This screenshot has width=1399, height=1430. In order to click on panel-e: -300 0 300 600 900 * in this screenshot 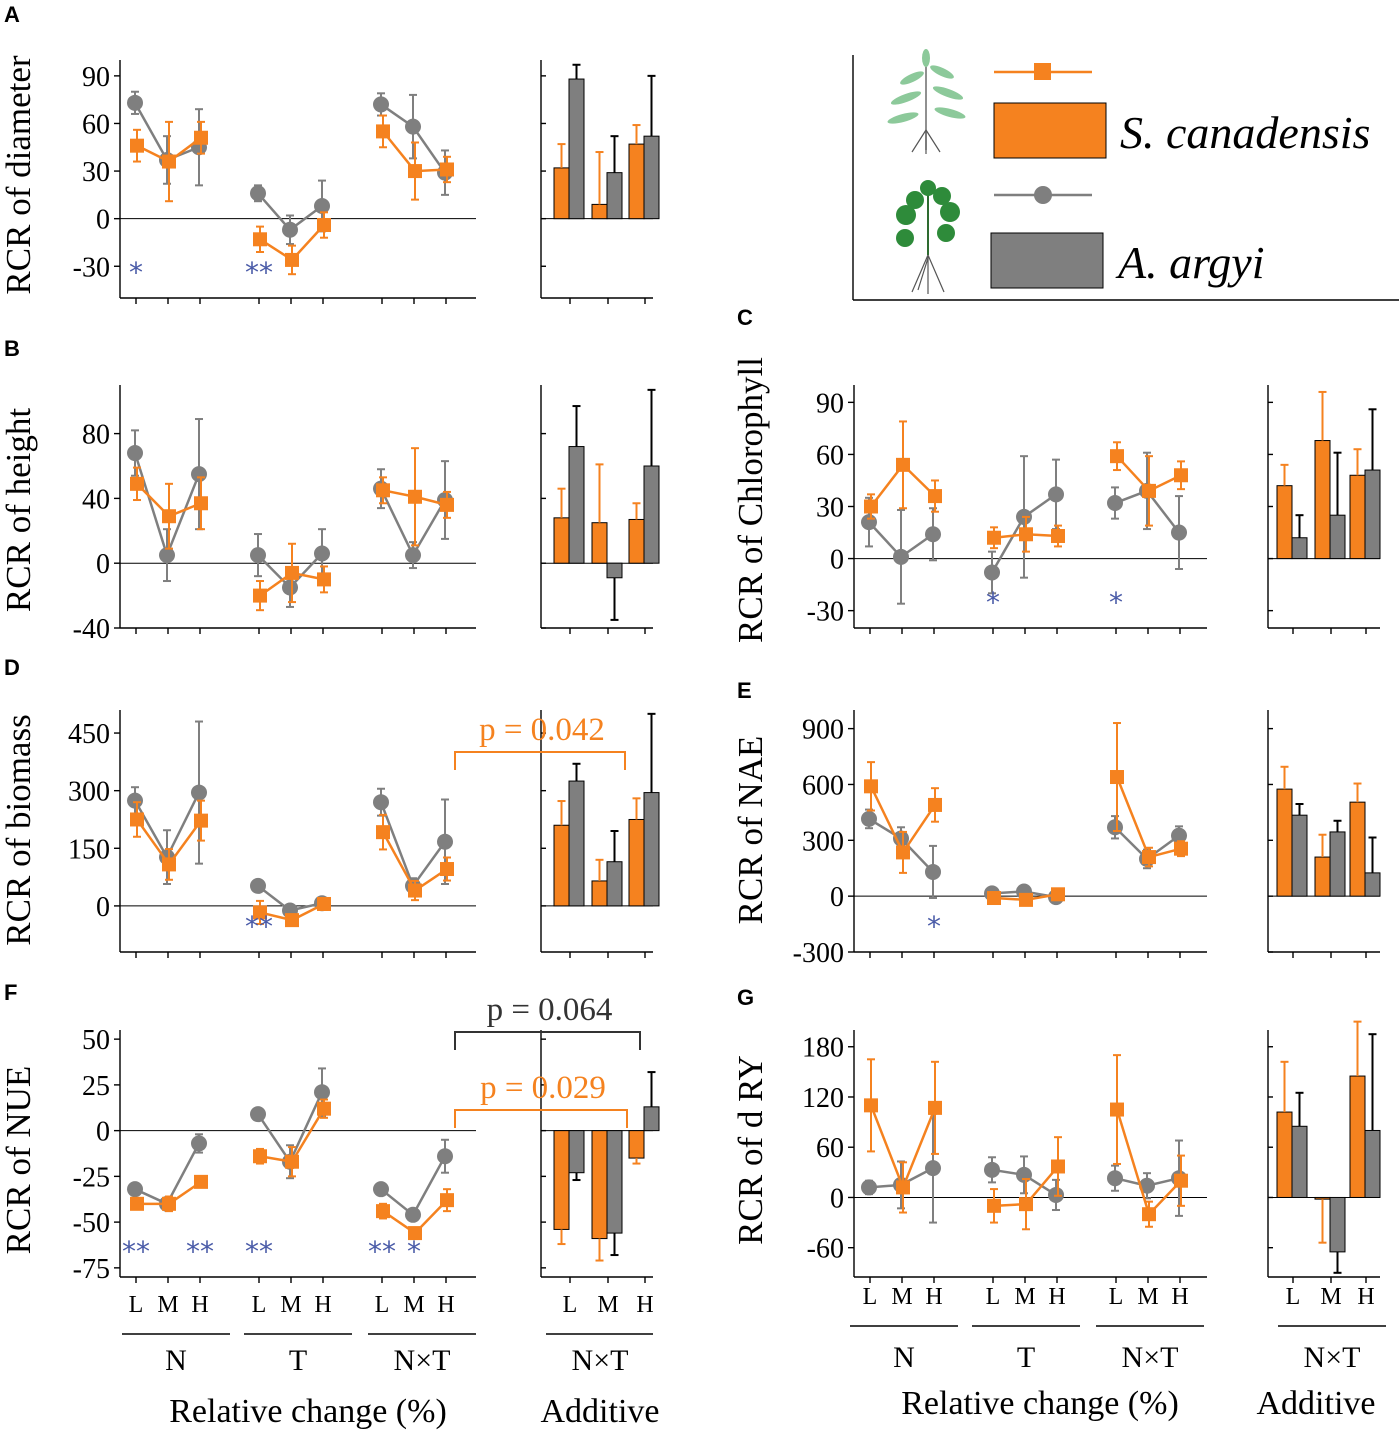, I will do `click(1087, 839)`.